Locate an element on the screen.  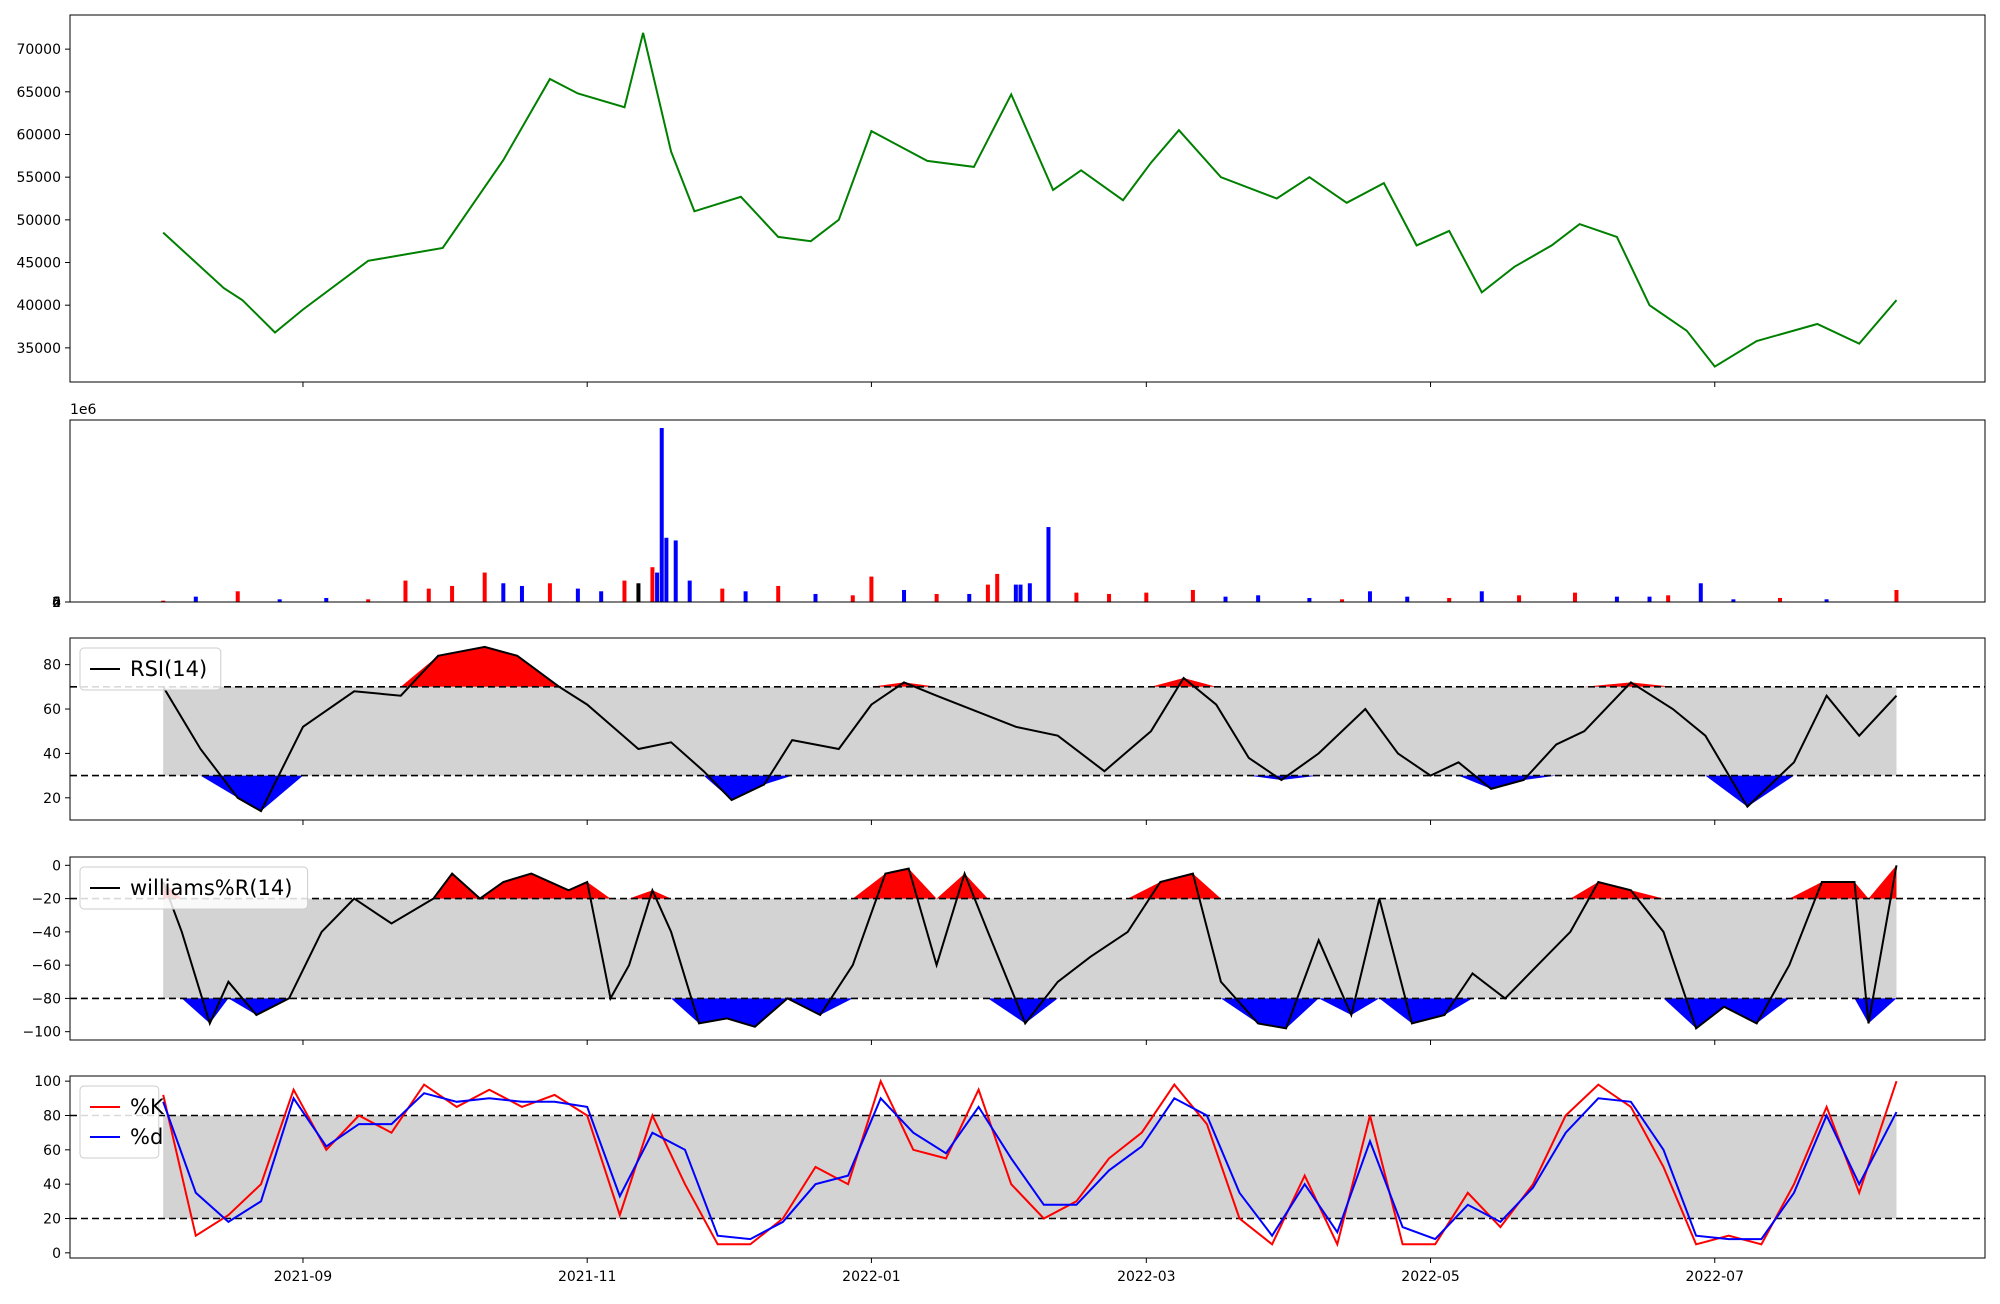
y-tick-label: 2 is located at coordinates (56, 603).